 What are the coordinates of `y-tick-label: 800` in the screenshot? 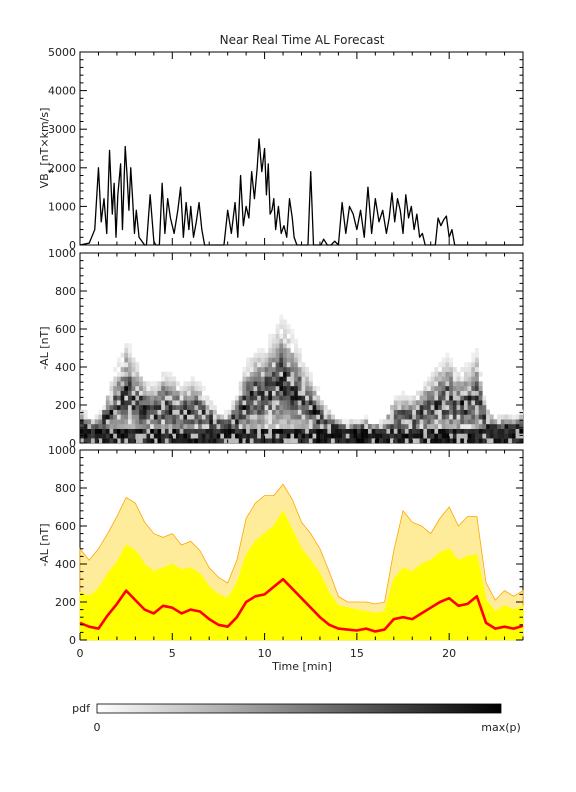 It's located at (65, 488).